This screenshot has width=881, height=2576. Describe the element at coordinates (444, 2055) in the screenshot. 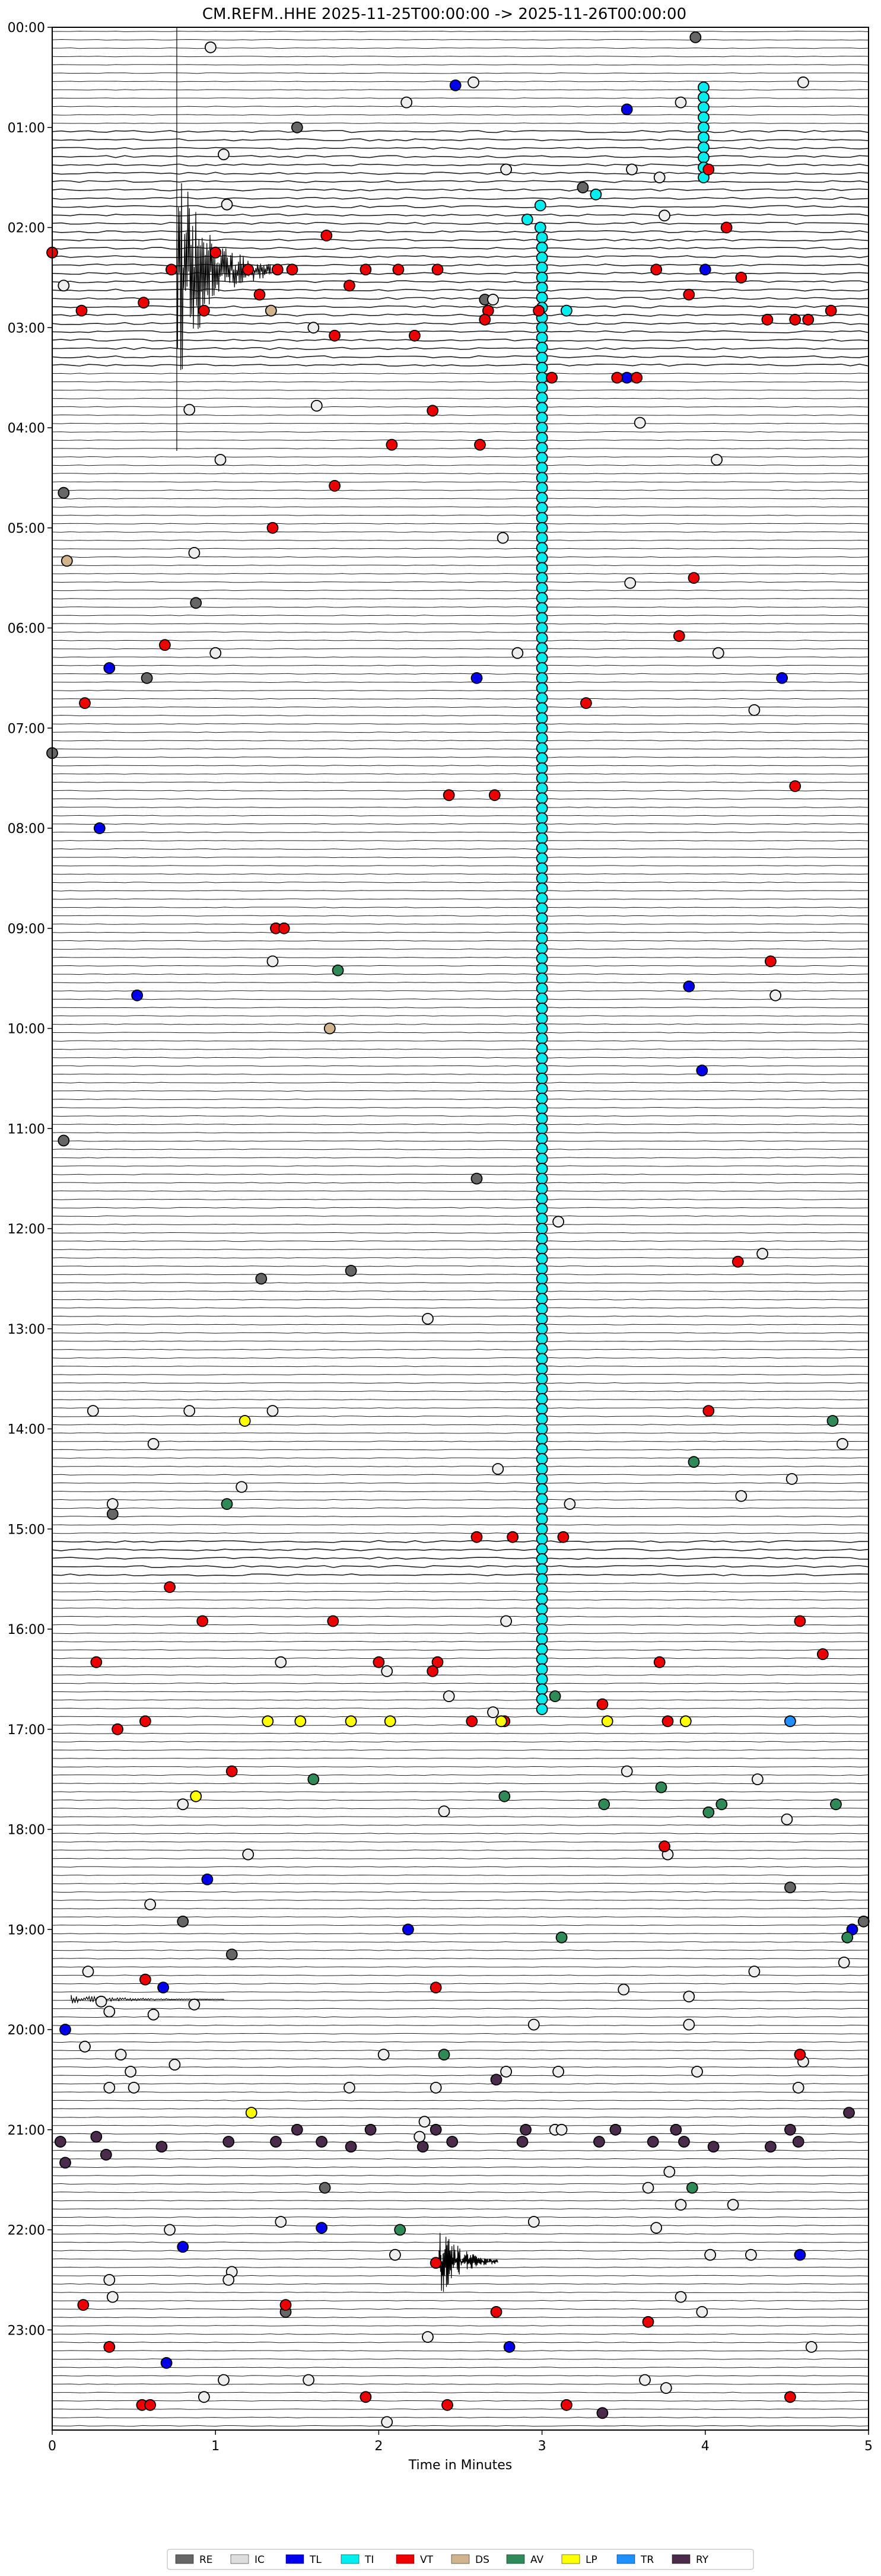

I see `event-marker-av` at that location.